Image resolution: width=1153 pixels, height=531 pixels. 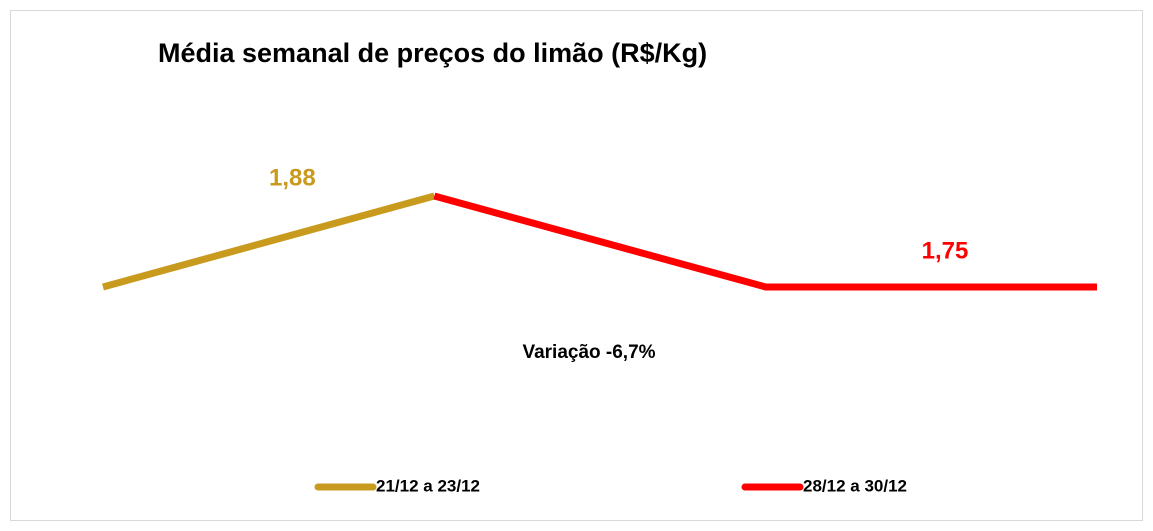 What do you see at coordinates (855, 485) in the screenshot?
I see `legend-label: 28/12 a 30/12` at bounding box center [855, 485].